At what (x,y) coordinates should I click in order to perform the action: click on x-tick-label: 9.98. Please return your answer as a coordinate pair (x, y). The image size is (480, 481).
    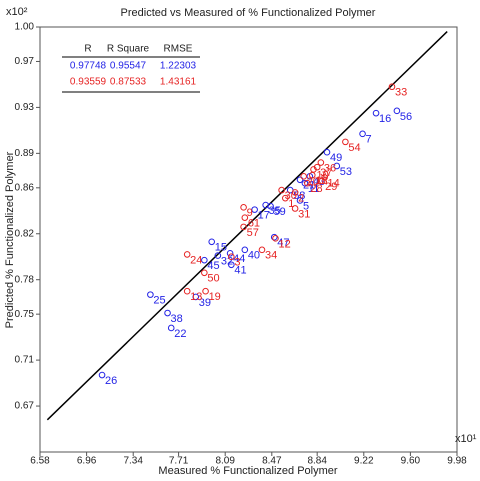
    Looking at the image, I should click on (457, 461).